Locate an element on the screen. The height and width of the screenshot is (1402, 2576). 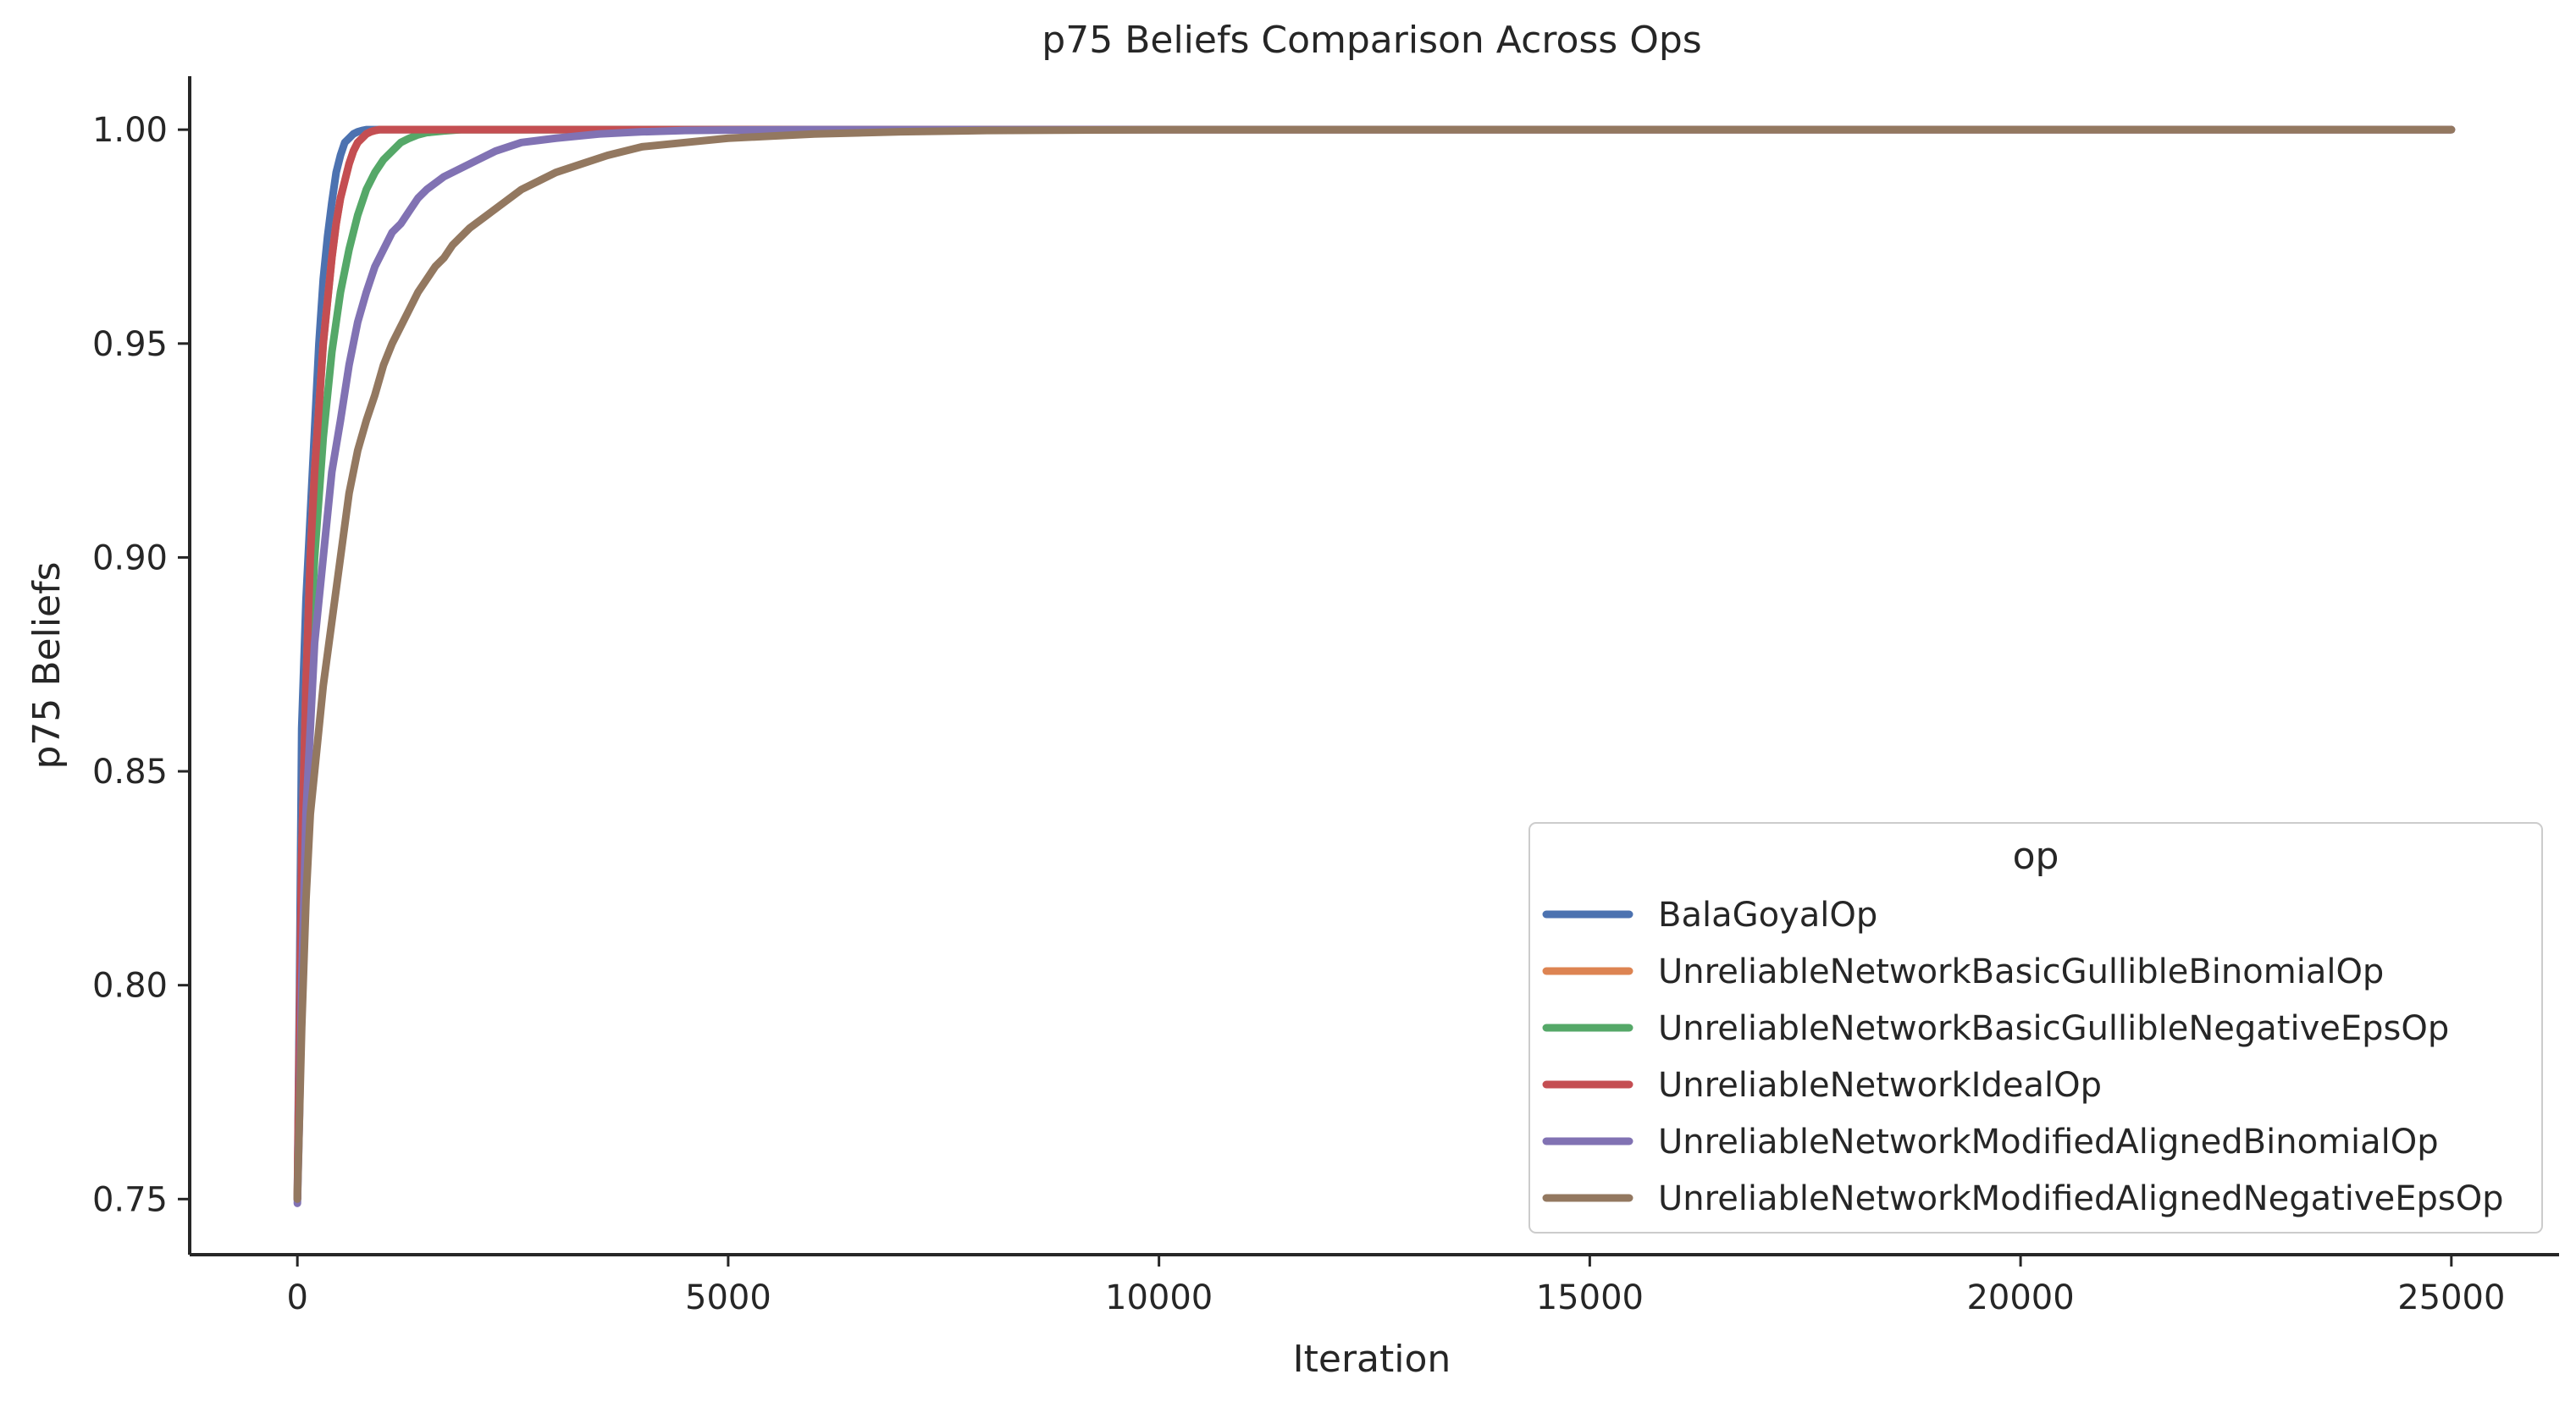
x-ticks: 0 5000 10000 15000 20000 25000 is located at coordinates (1395, 1286).